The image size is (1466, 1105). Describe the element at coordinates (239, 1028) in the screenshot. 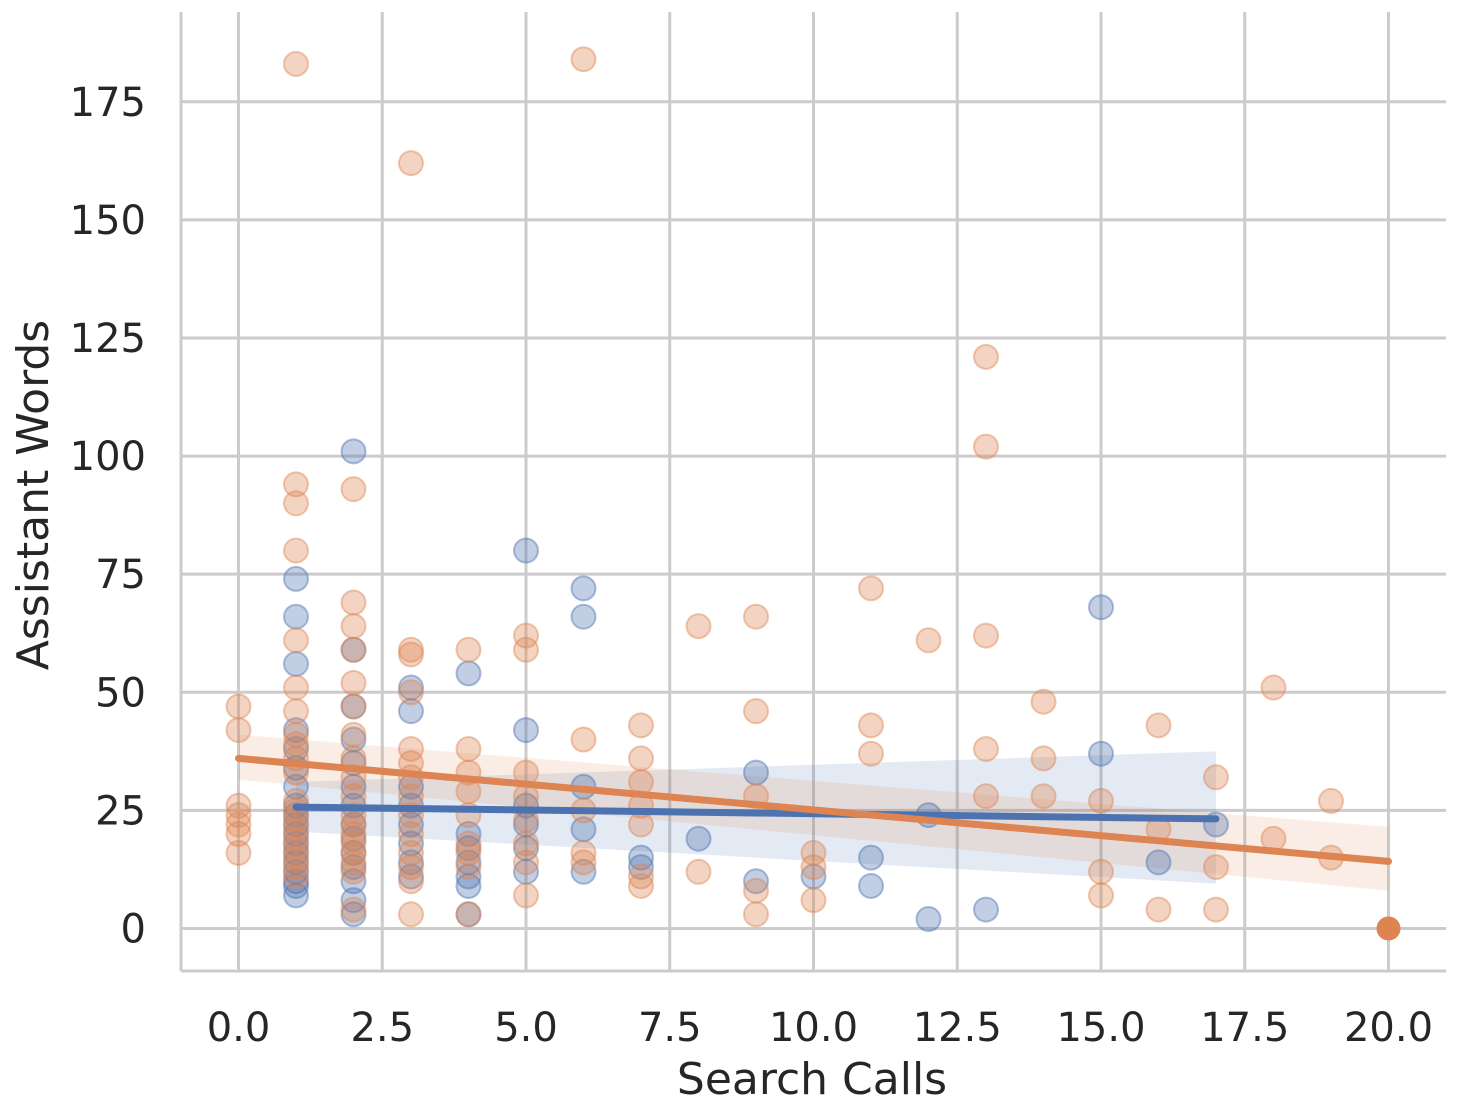

I see `x-tick-label: 0.0` at that location.